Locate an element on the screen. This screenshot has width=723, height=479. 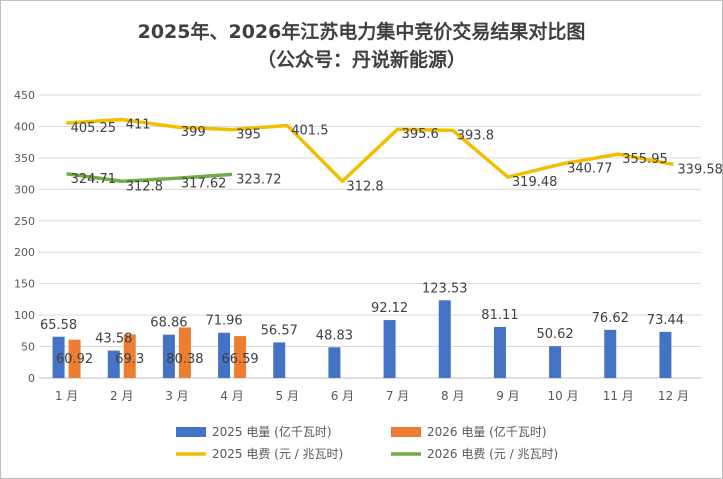
data-label: 401.5 is located at coordinates (309, 131).